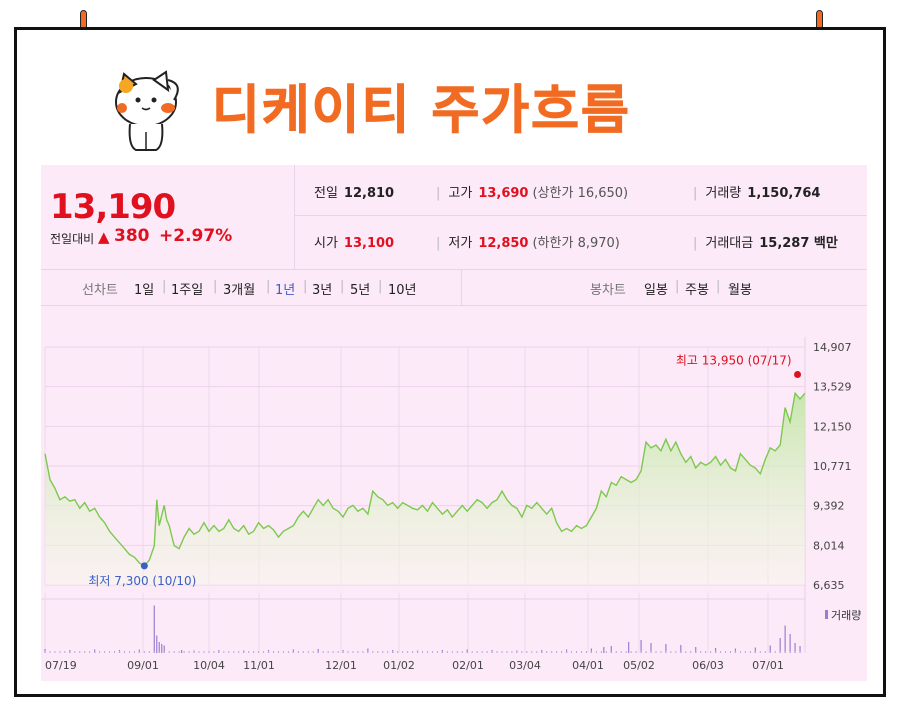 This screenshot has width=905, height=710. I want to click on tab-10year: 10년, so click(402, 290).